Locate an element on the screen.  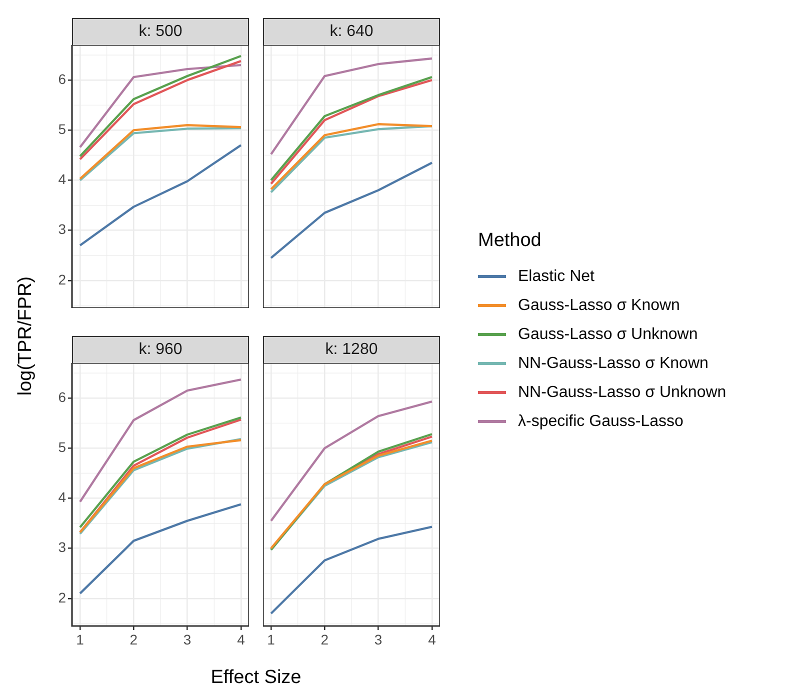
legend-title: Method is located at coordinates (510, 241).